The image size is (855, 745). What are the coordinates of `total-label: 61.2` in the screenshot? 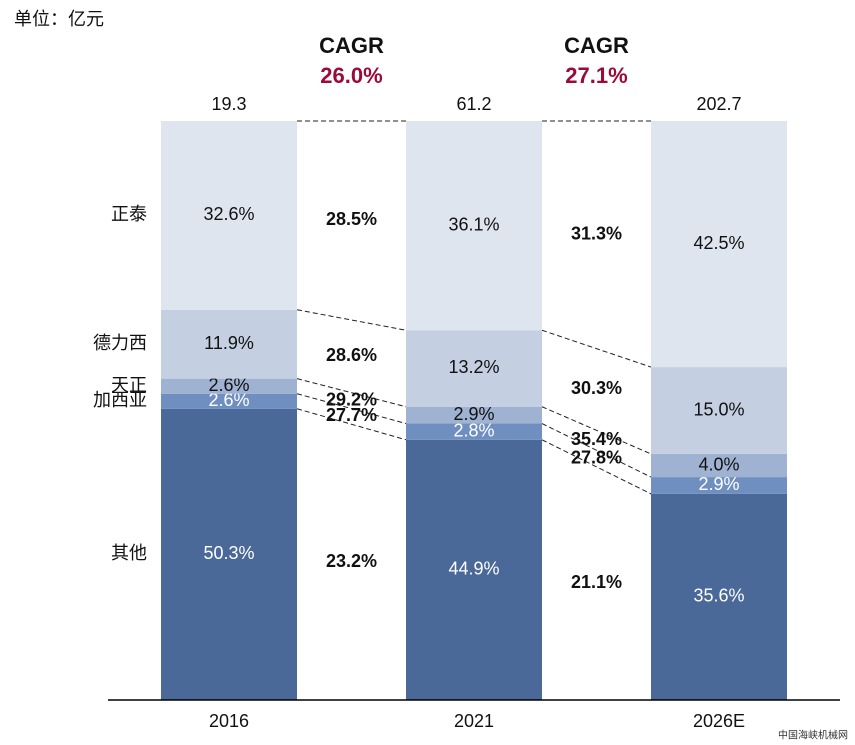 It's located at (473, 104).